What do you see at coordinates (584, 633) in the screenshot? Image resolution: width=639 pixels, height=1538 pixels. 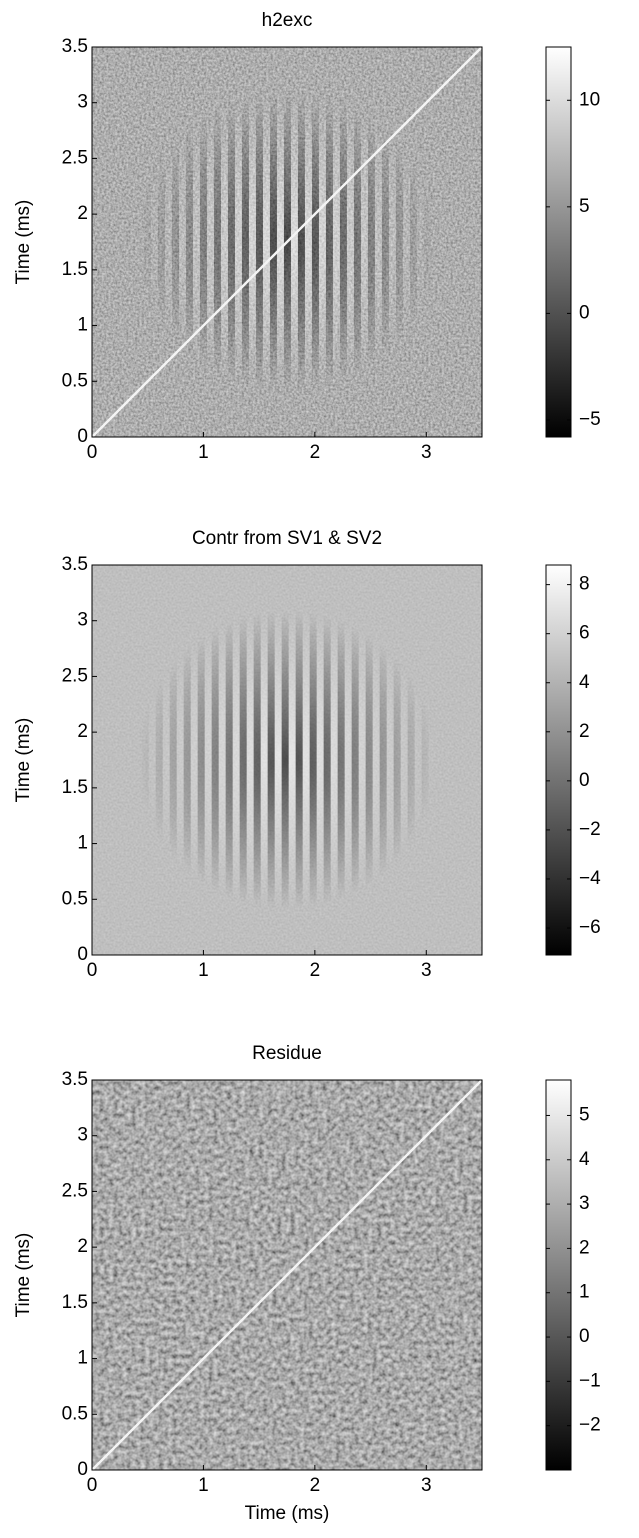 I see `colorbar-tick-label: 6` at bounding box center [584, 633].